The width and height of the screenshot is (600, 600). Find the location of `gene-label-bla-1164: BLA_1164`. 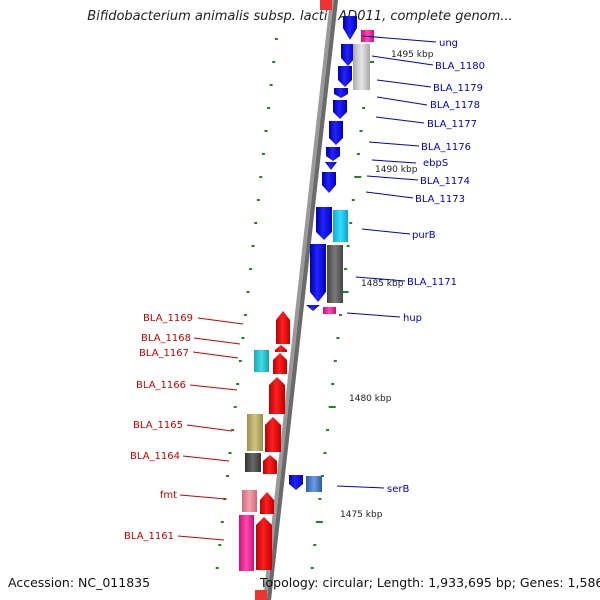

gene-label-bla-1164: BLA_1164 is located at coordinates (155, 456).